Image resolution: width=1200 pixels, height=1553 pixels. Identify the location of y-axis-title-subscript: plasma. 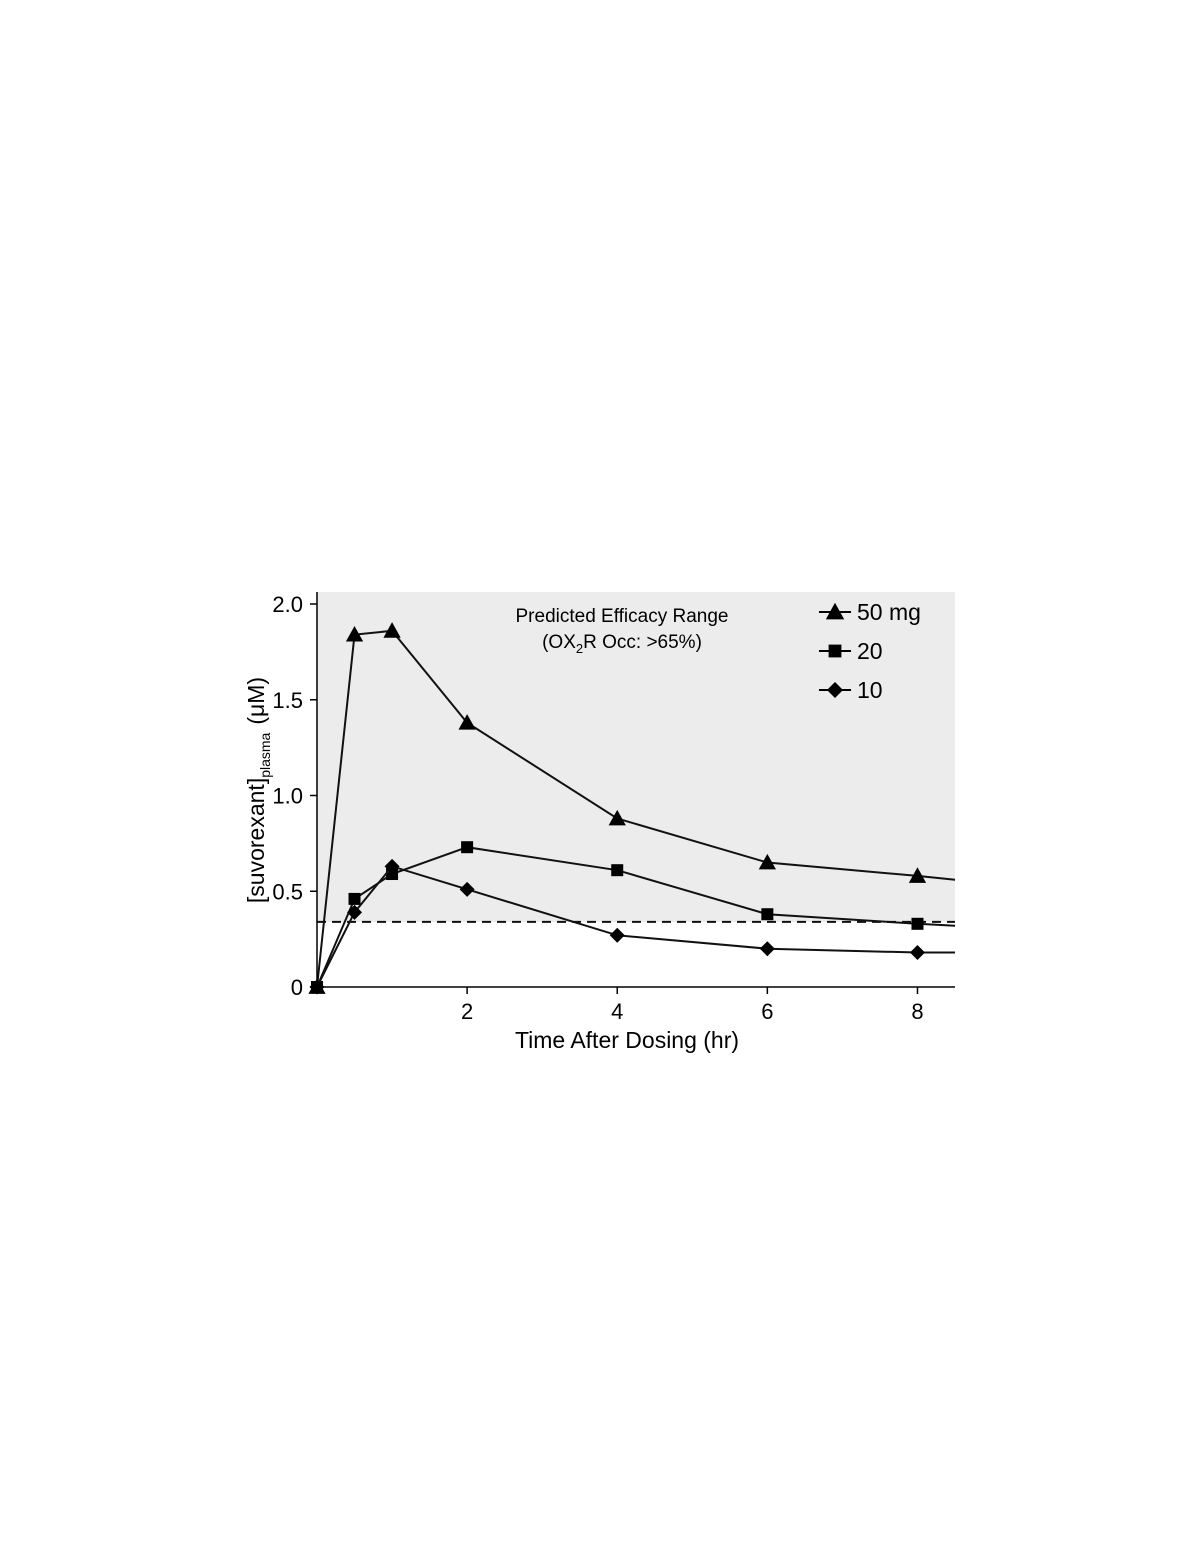
(265, 754).